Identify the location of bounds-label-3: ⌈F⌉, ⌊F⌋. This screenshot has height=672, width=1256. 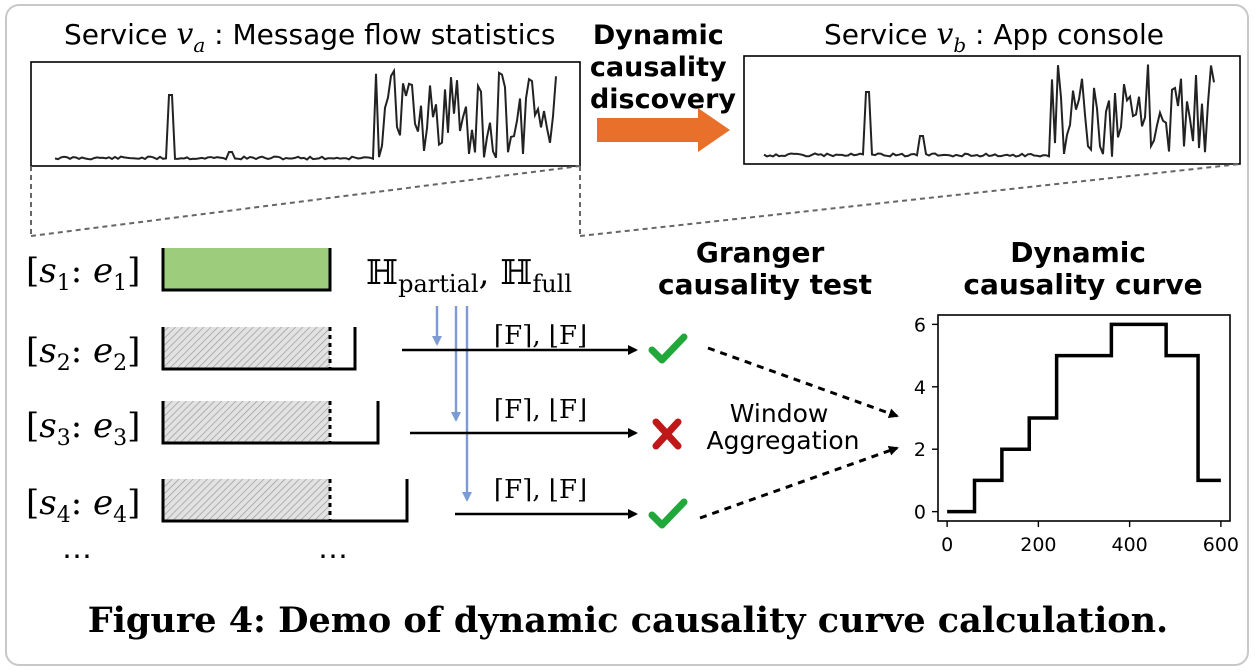
(540, 490).